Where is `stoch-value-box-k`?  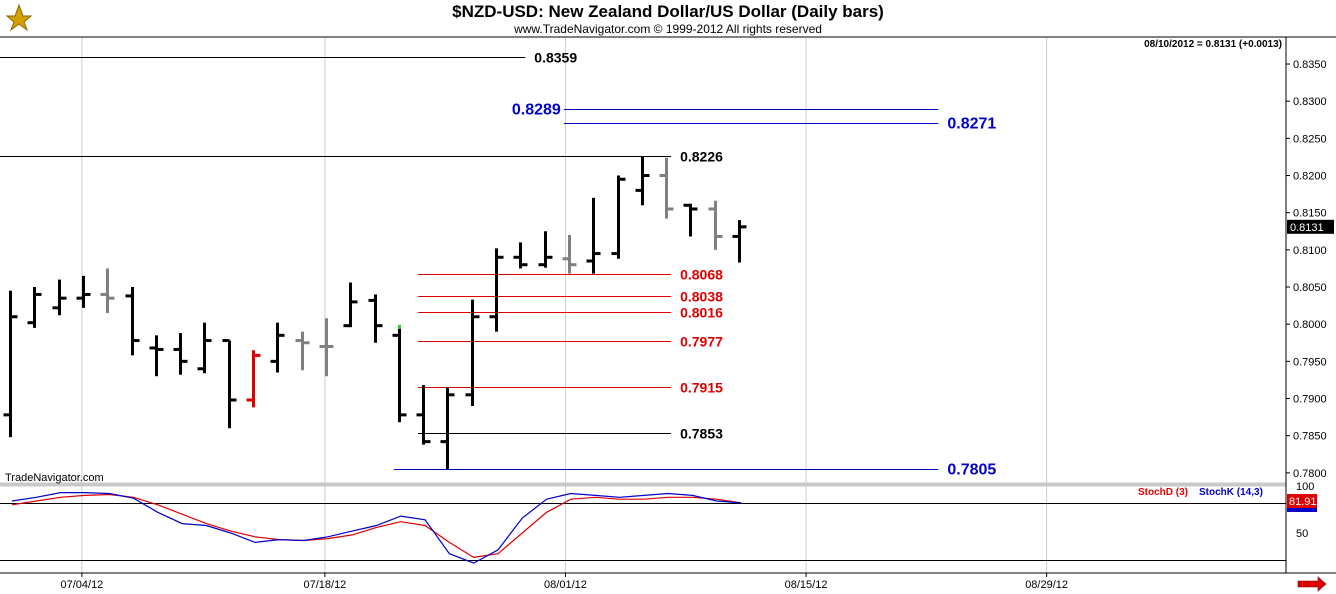 stoch-value-box-k is located at coordinates (1302, 510).